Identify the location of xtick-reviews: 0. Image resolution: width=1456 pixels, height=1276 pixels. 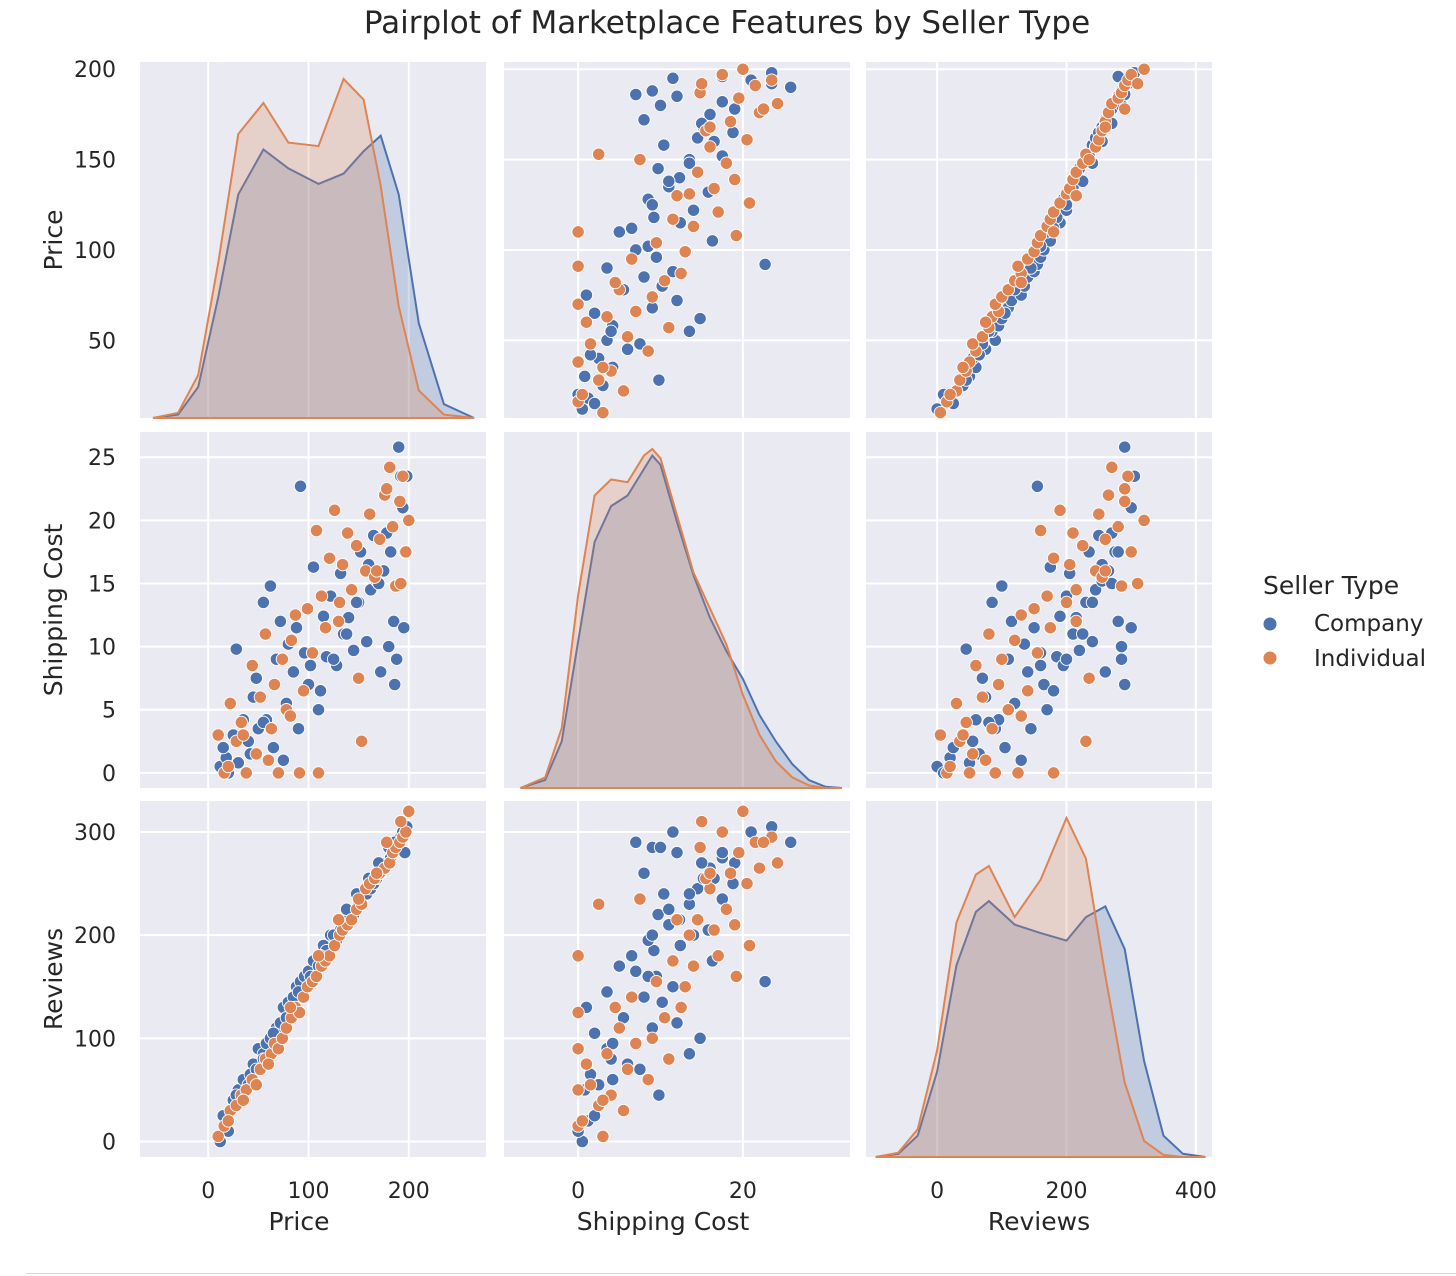
(937, 1191).